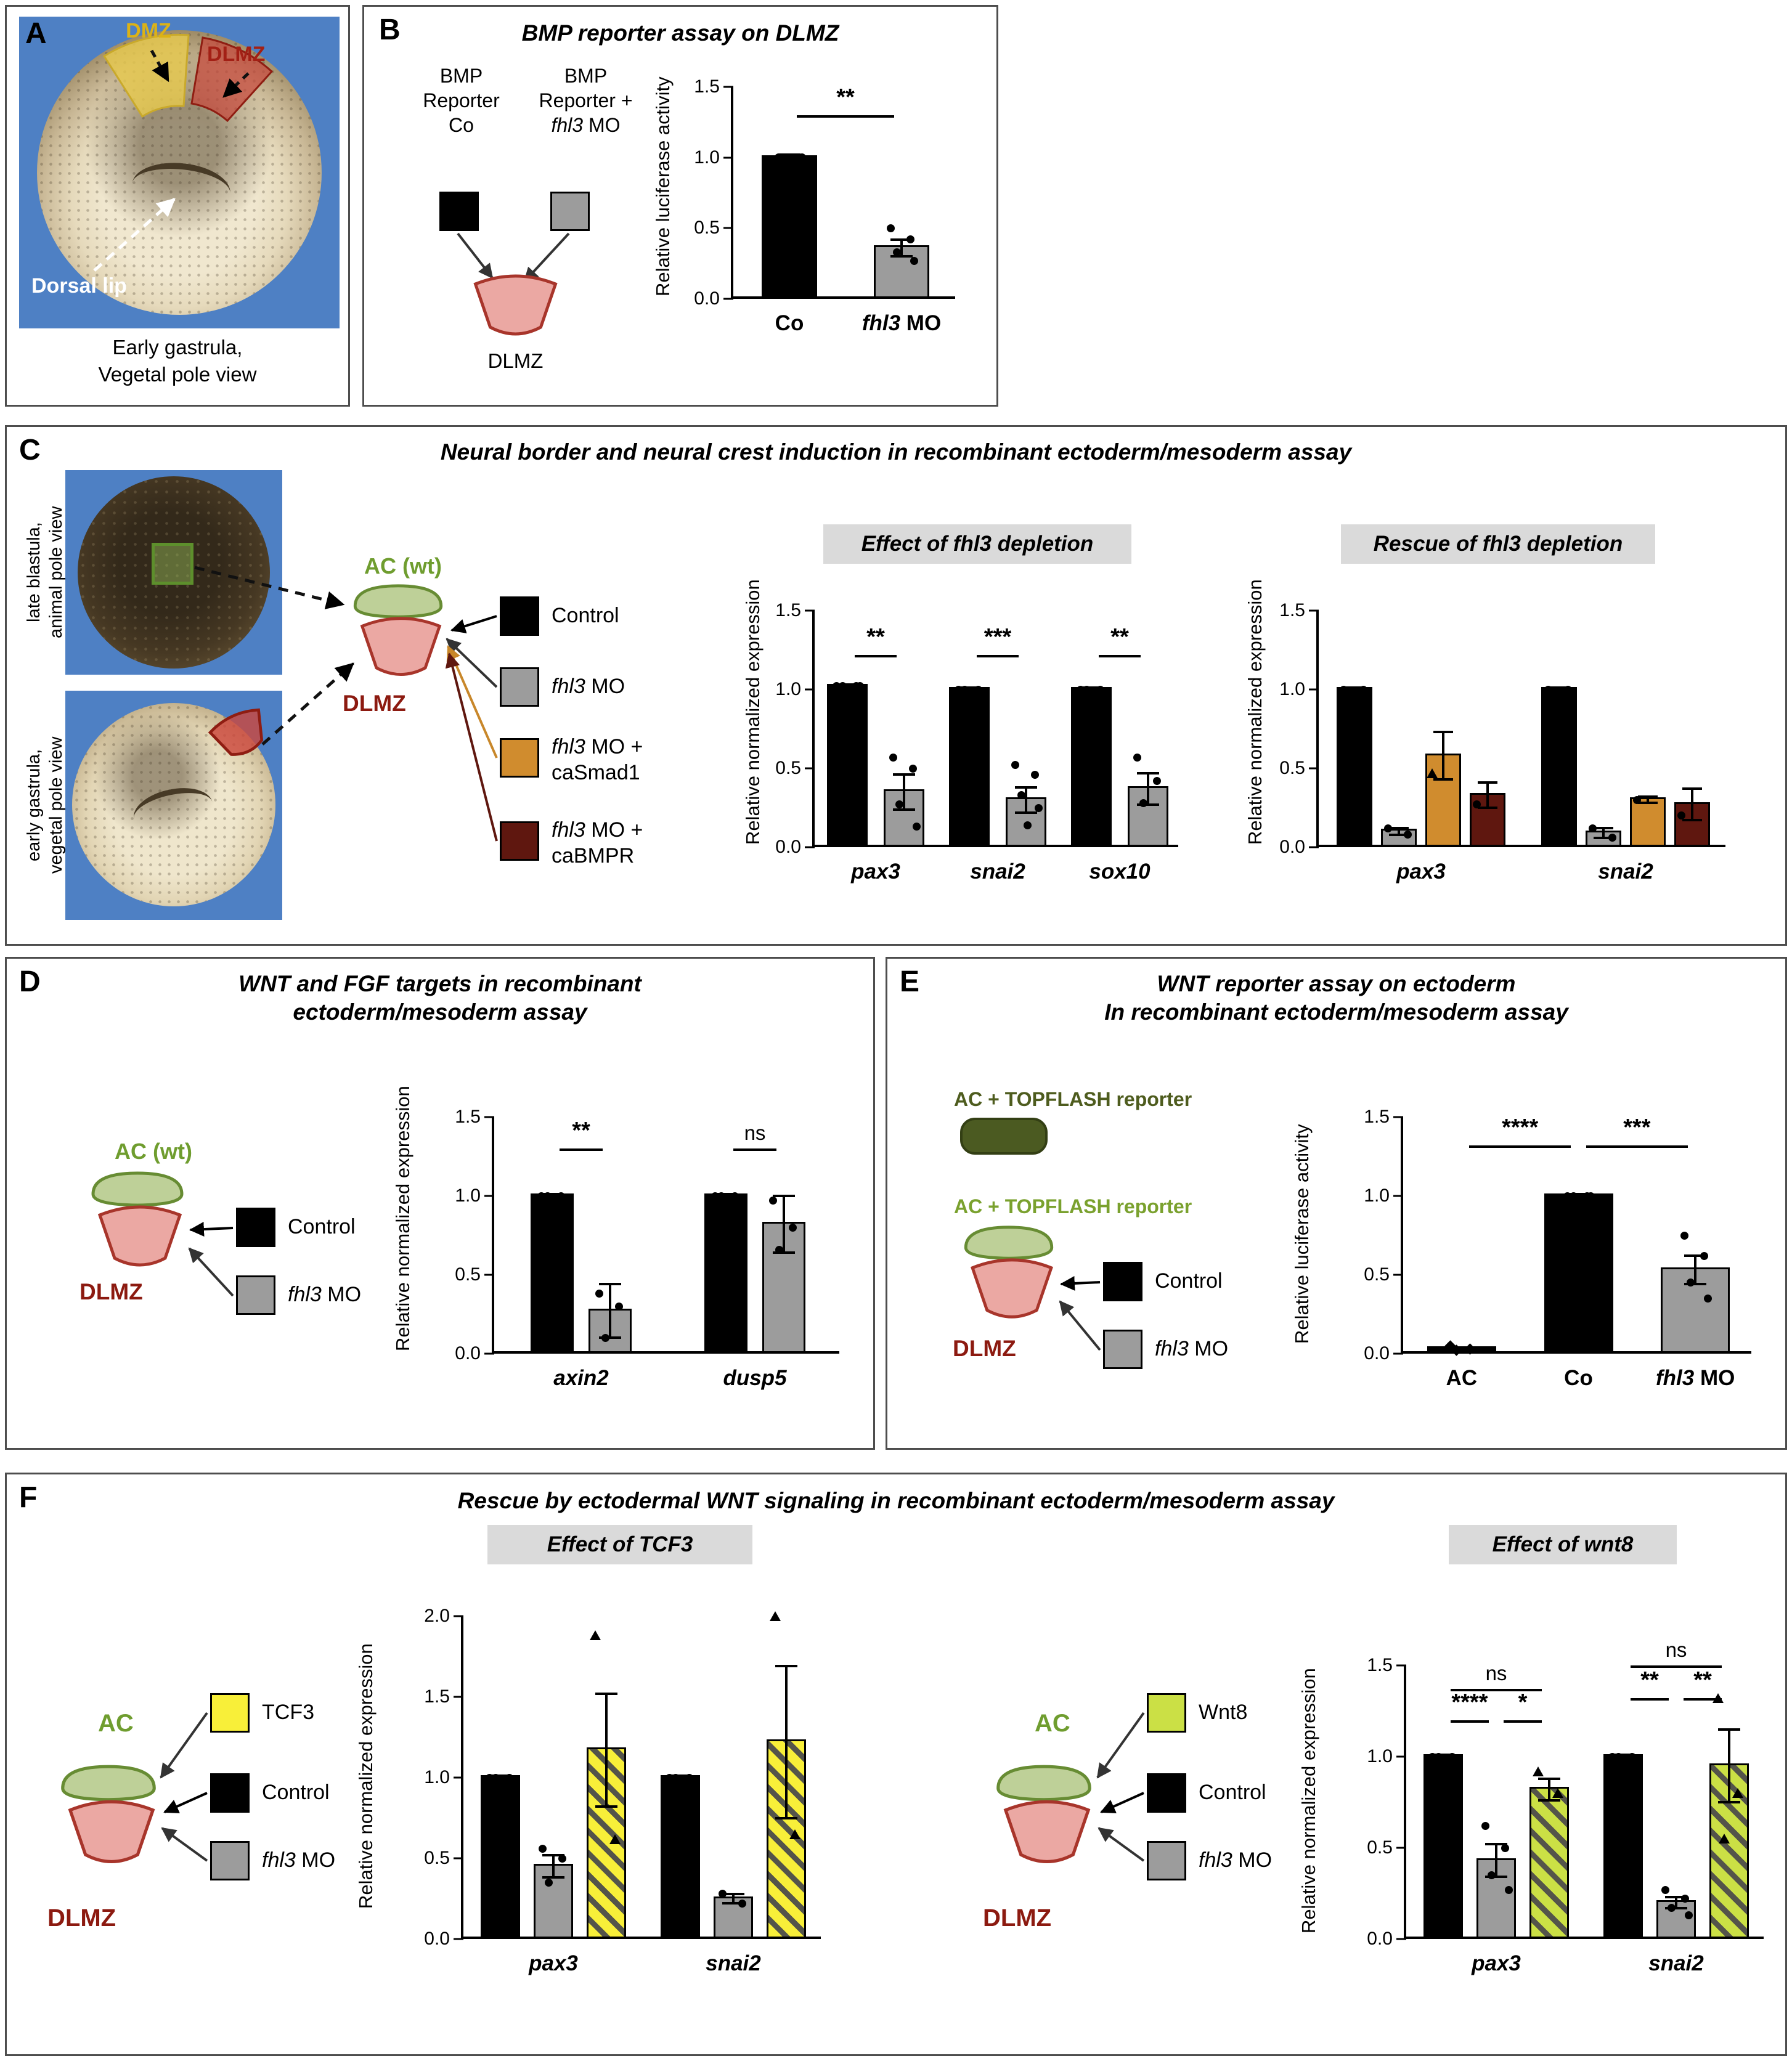  I want to click on text-segment: fhl3, so click(881, 323).